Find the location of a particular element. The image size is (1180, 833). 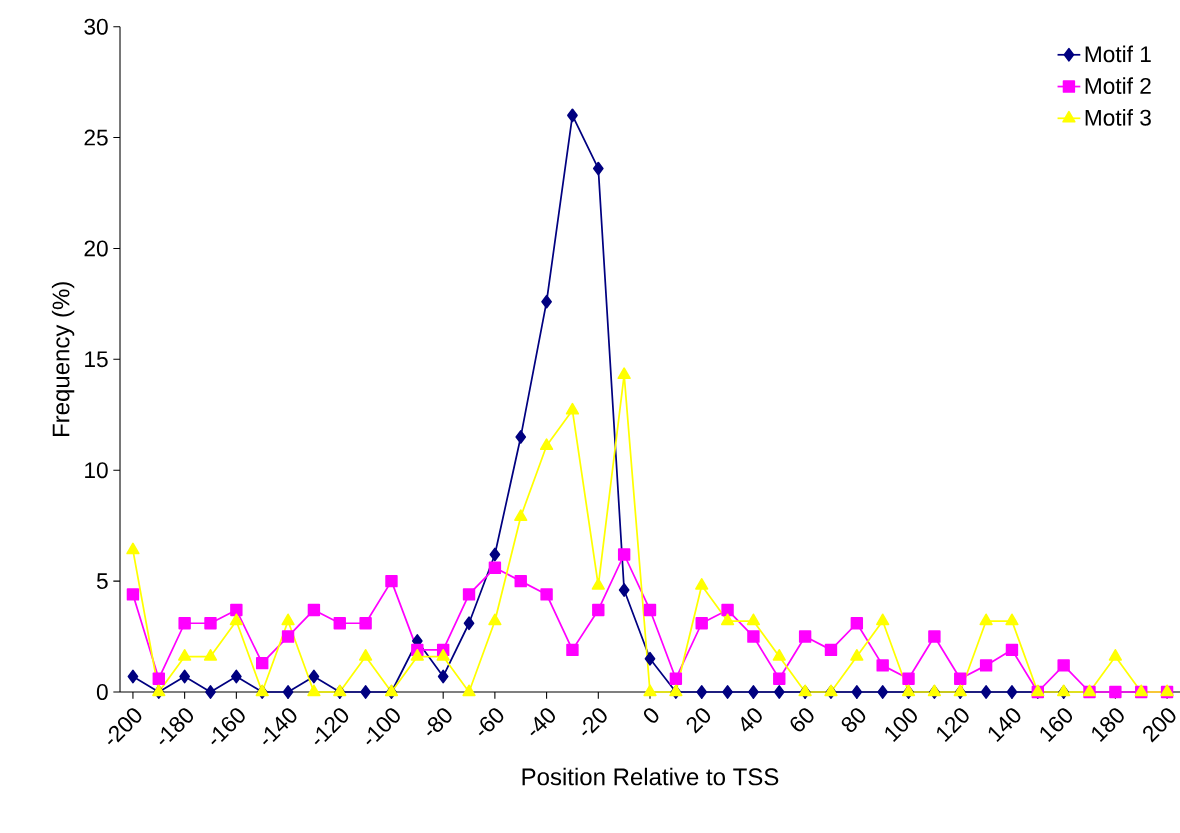

y-tick-label: 20 is located at coordinates (96, 248).